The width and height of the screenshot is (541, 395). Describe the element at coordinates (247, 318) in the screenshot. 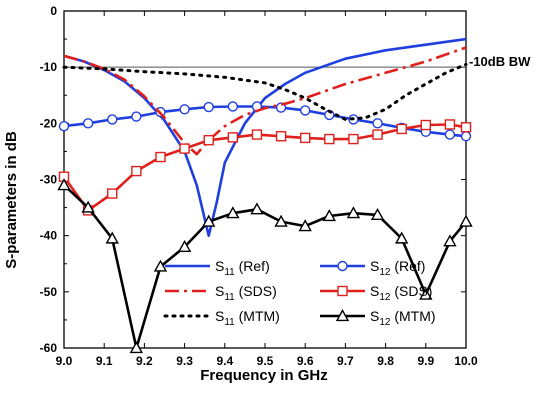

I see `legend-label: S11 (MTM)` at that location.